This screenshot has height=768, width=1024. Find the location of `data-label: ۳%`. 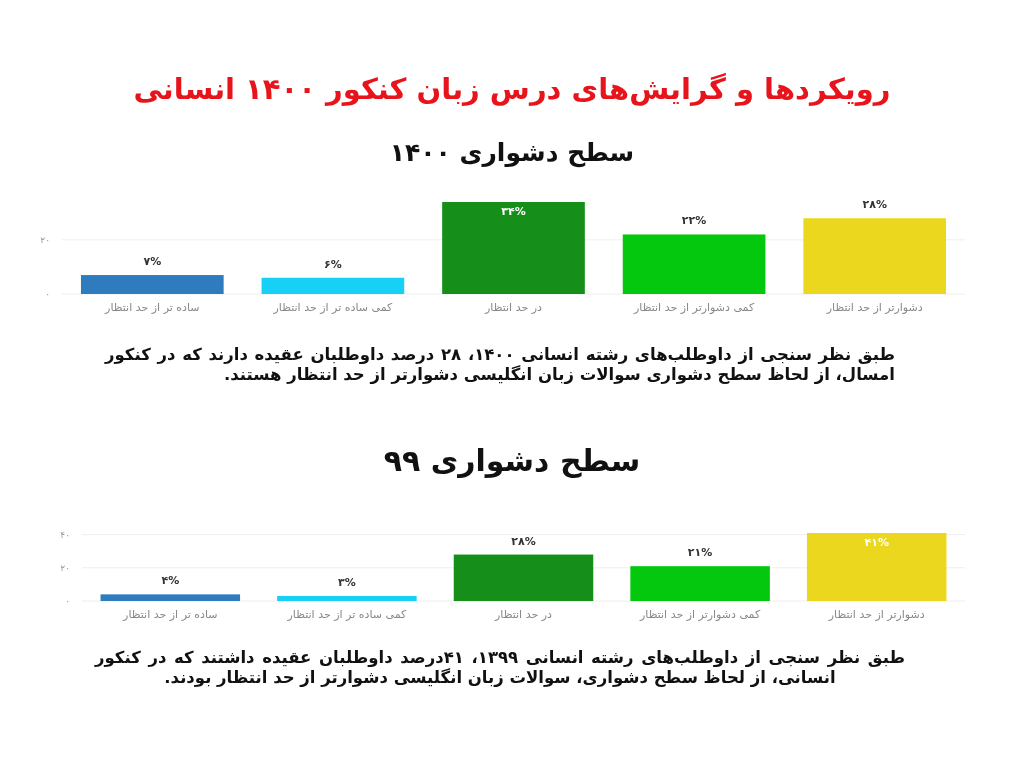

data-label: ۳% is located at coordinates (347, 583).